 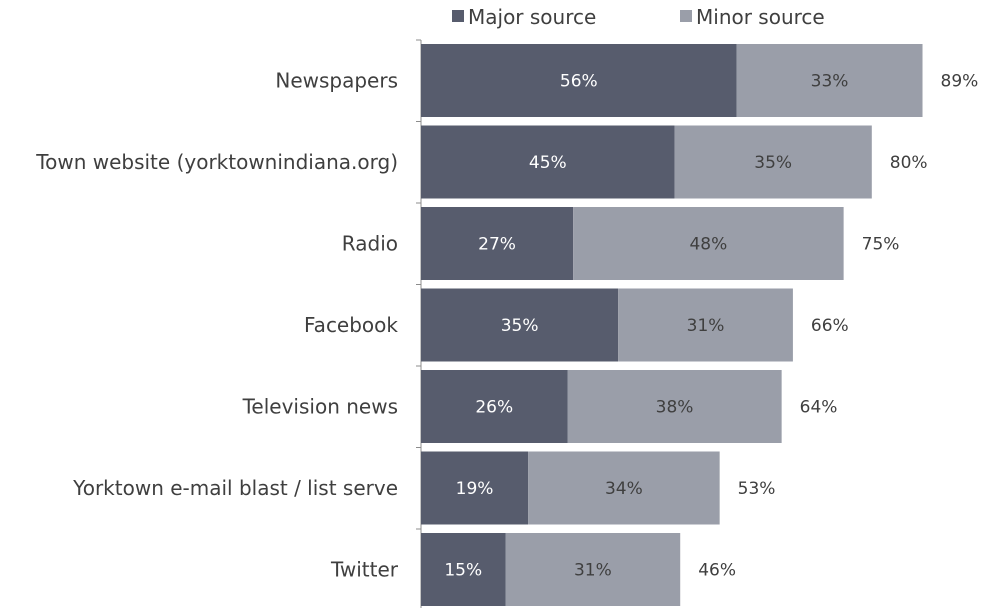 What do you see at coordinates (760, 17) in the screenshot?
I see `legend-label-minor-source: Minor source` at bounding box center [760, 17].